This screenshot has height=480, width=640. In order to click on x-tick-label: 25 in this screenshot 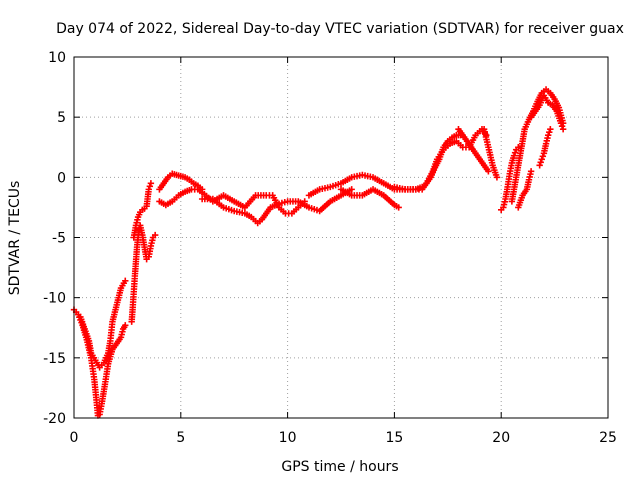, I will do `click(608, 438)`.